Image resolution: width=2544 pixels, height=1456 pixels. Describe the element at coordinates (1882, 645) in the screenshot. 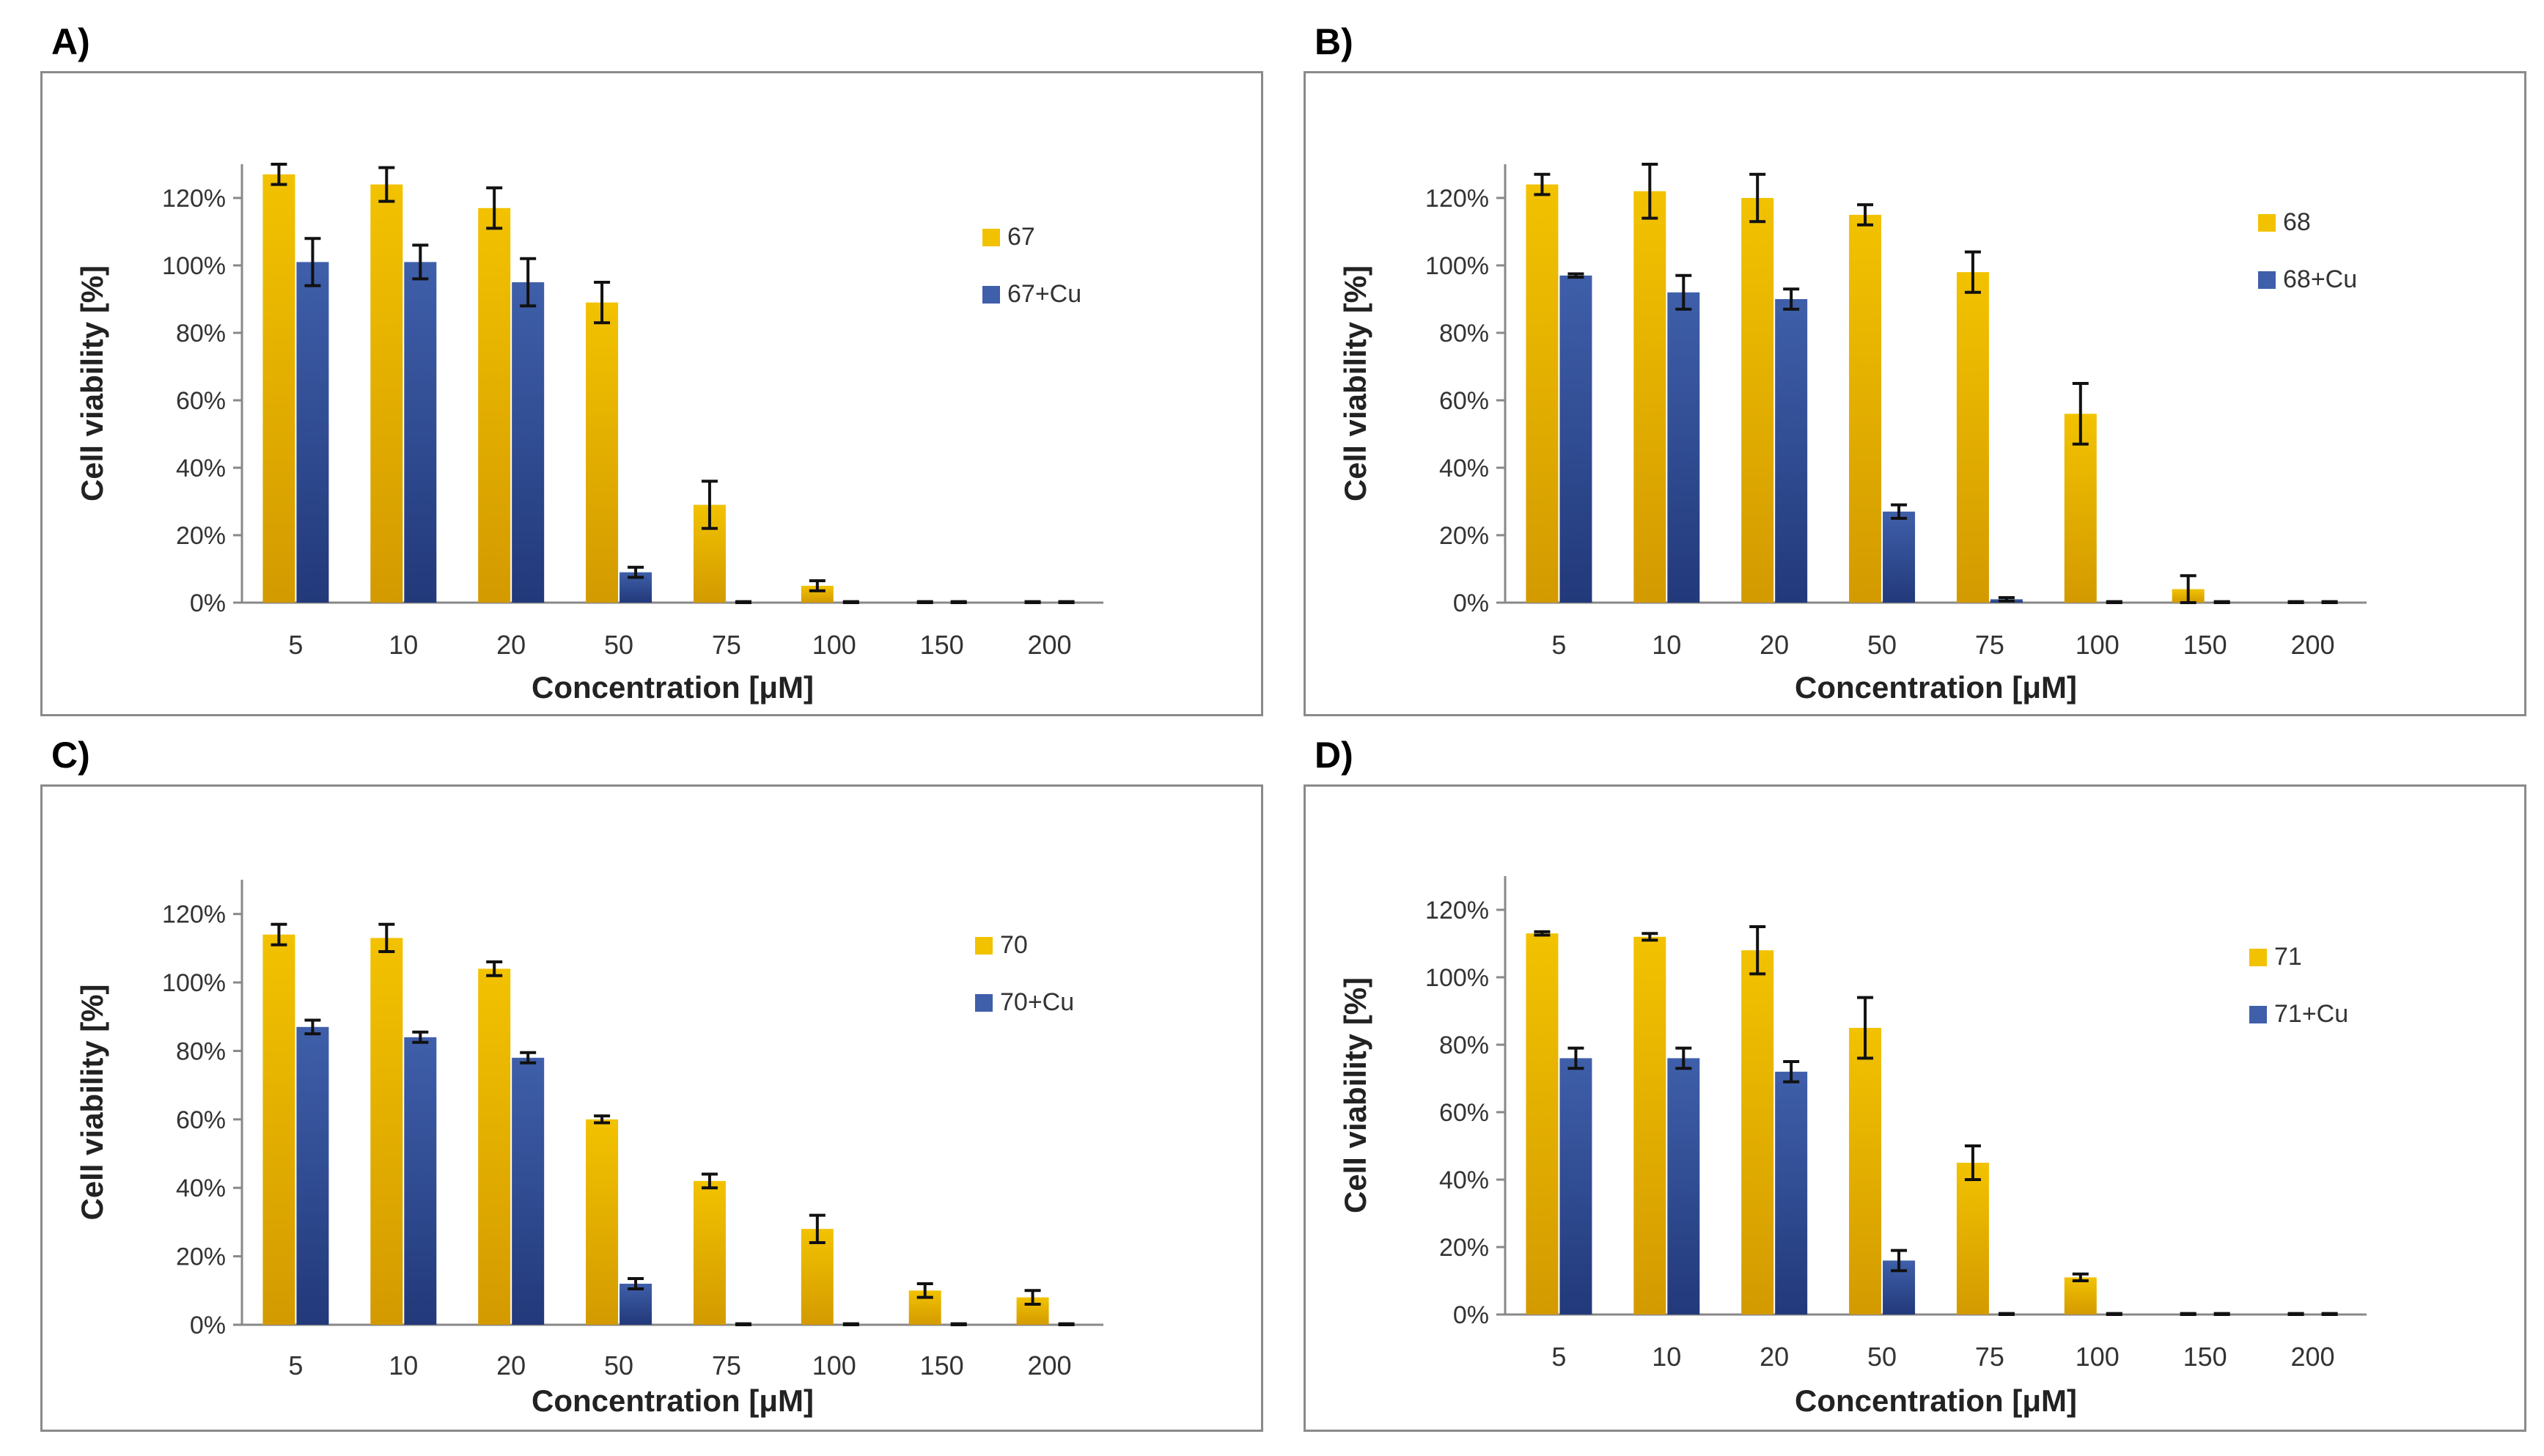

I see `x-tick-label-b: 50` at that location.